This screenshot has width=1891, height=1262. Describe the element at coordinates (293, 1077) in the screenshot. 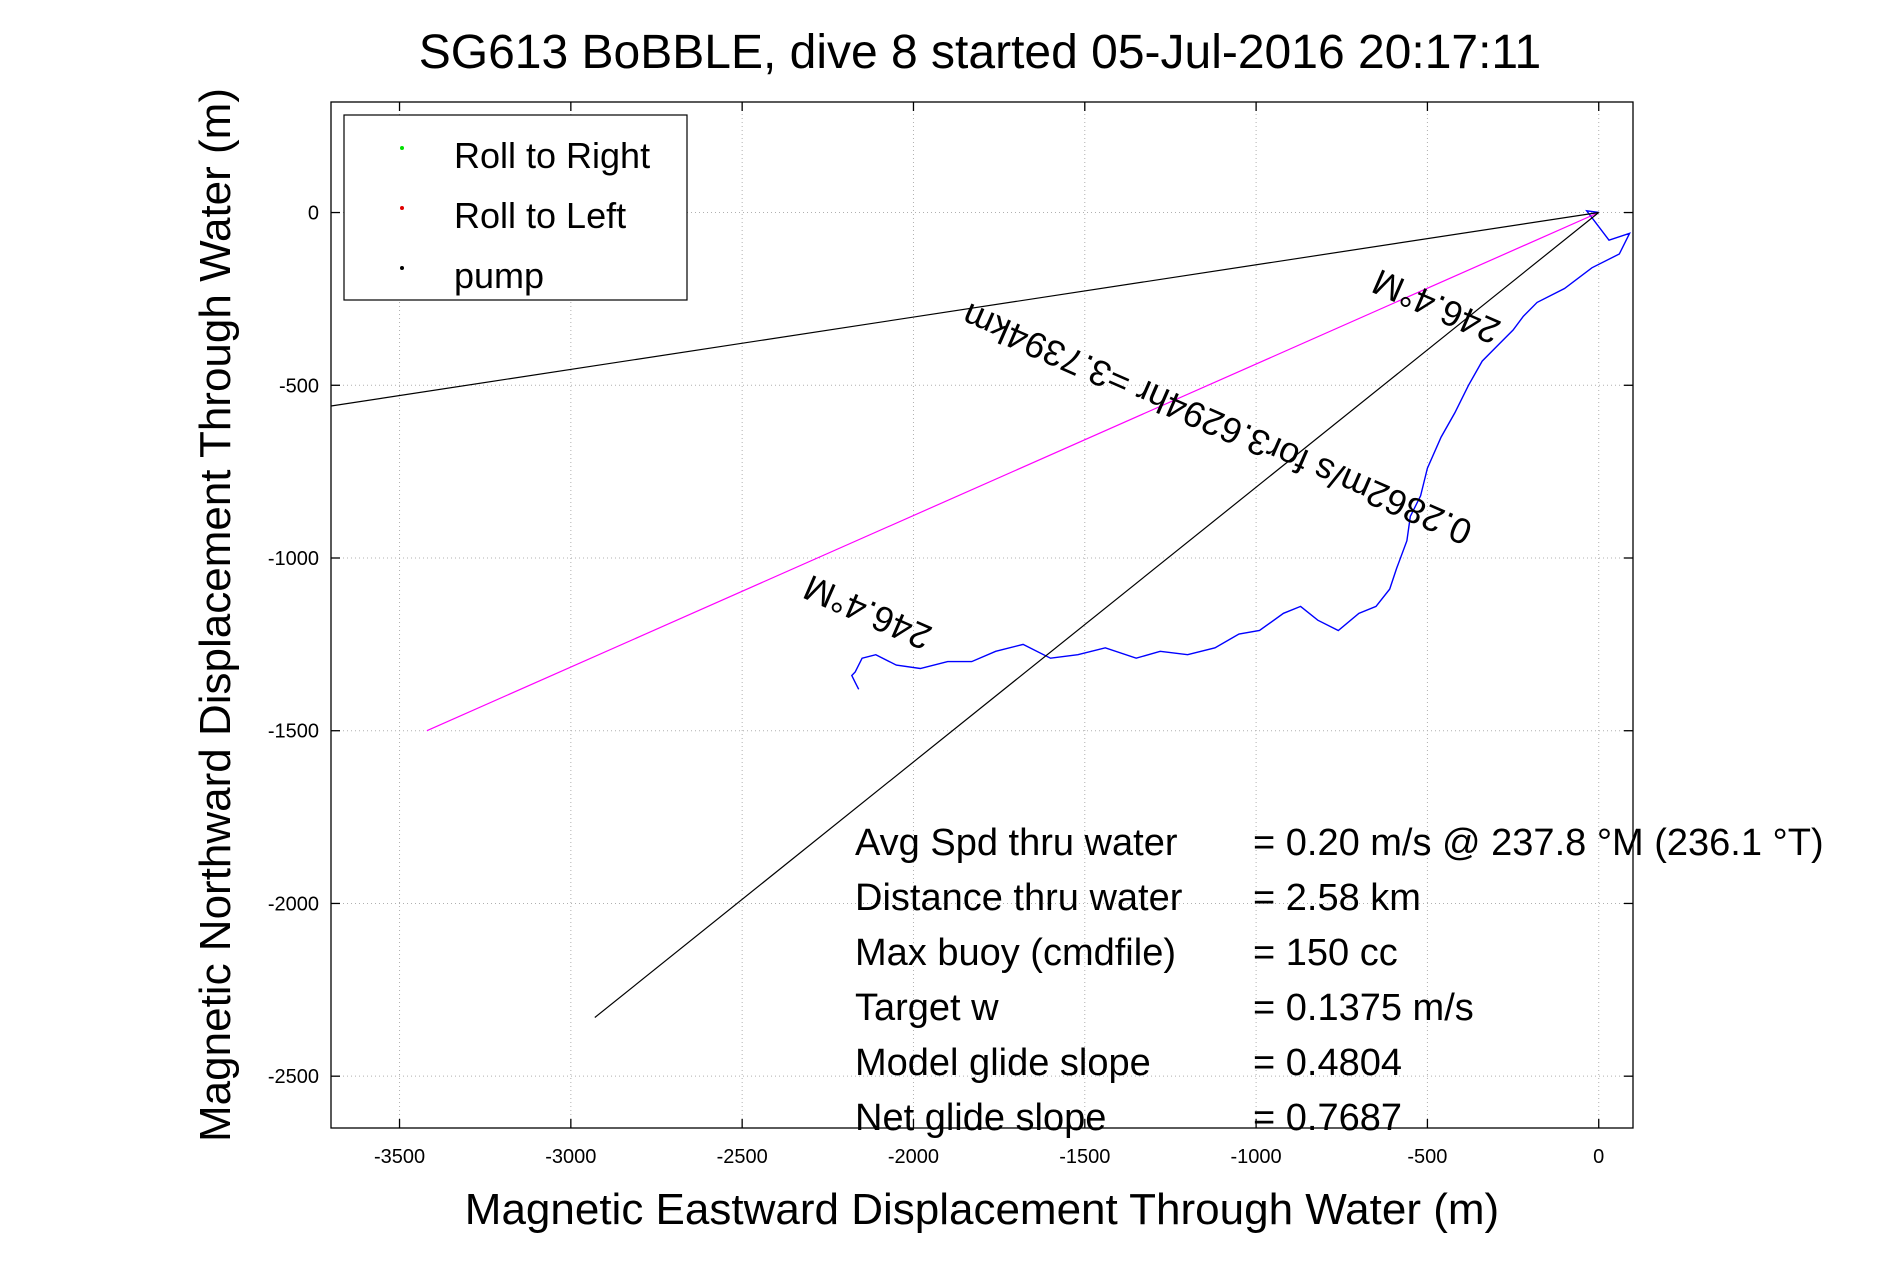

I see `y-tick-label: -2500` at that location.